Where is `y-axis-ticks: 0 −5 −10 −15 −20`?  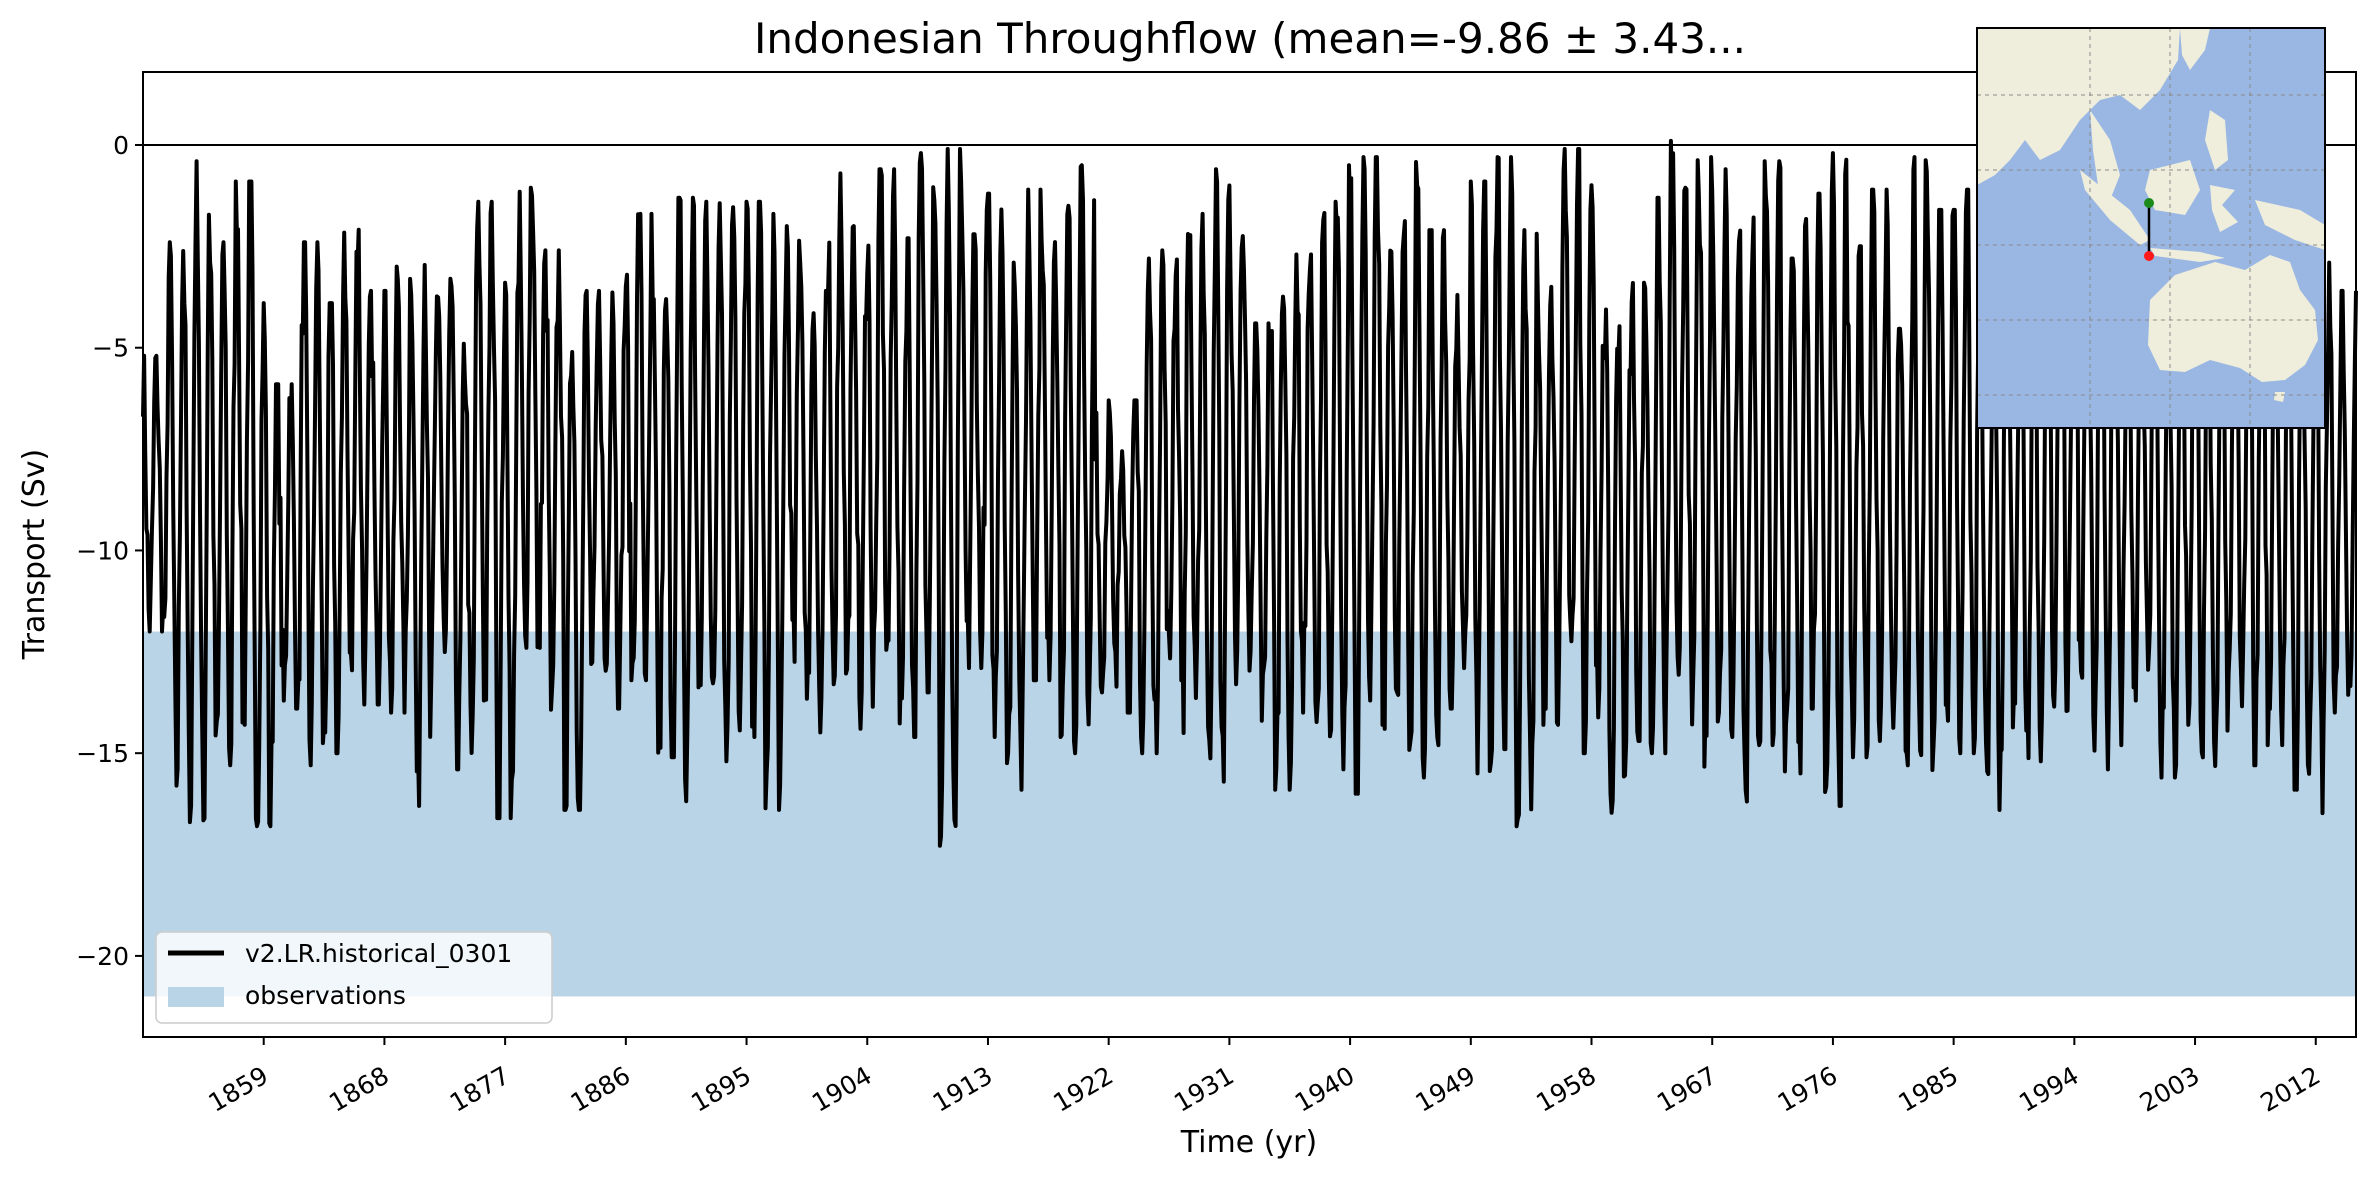
y-axis-ticks: 0 −5 −10 −15 −20 is located at coordinates (109, 551).